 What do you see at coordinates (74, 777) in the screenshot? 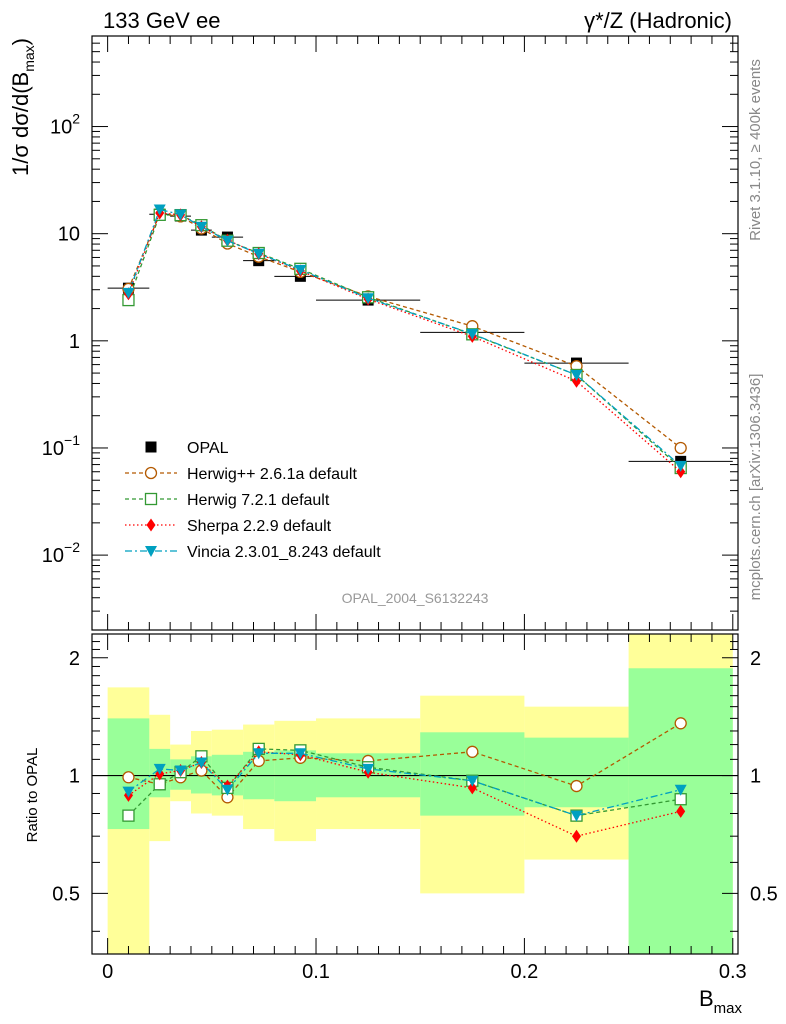
I see `ratio-y-tick-label-left: 1` at bounding box center [74, 777].